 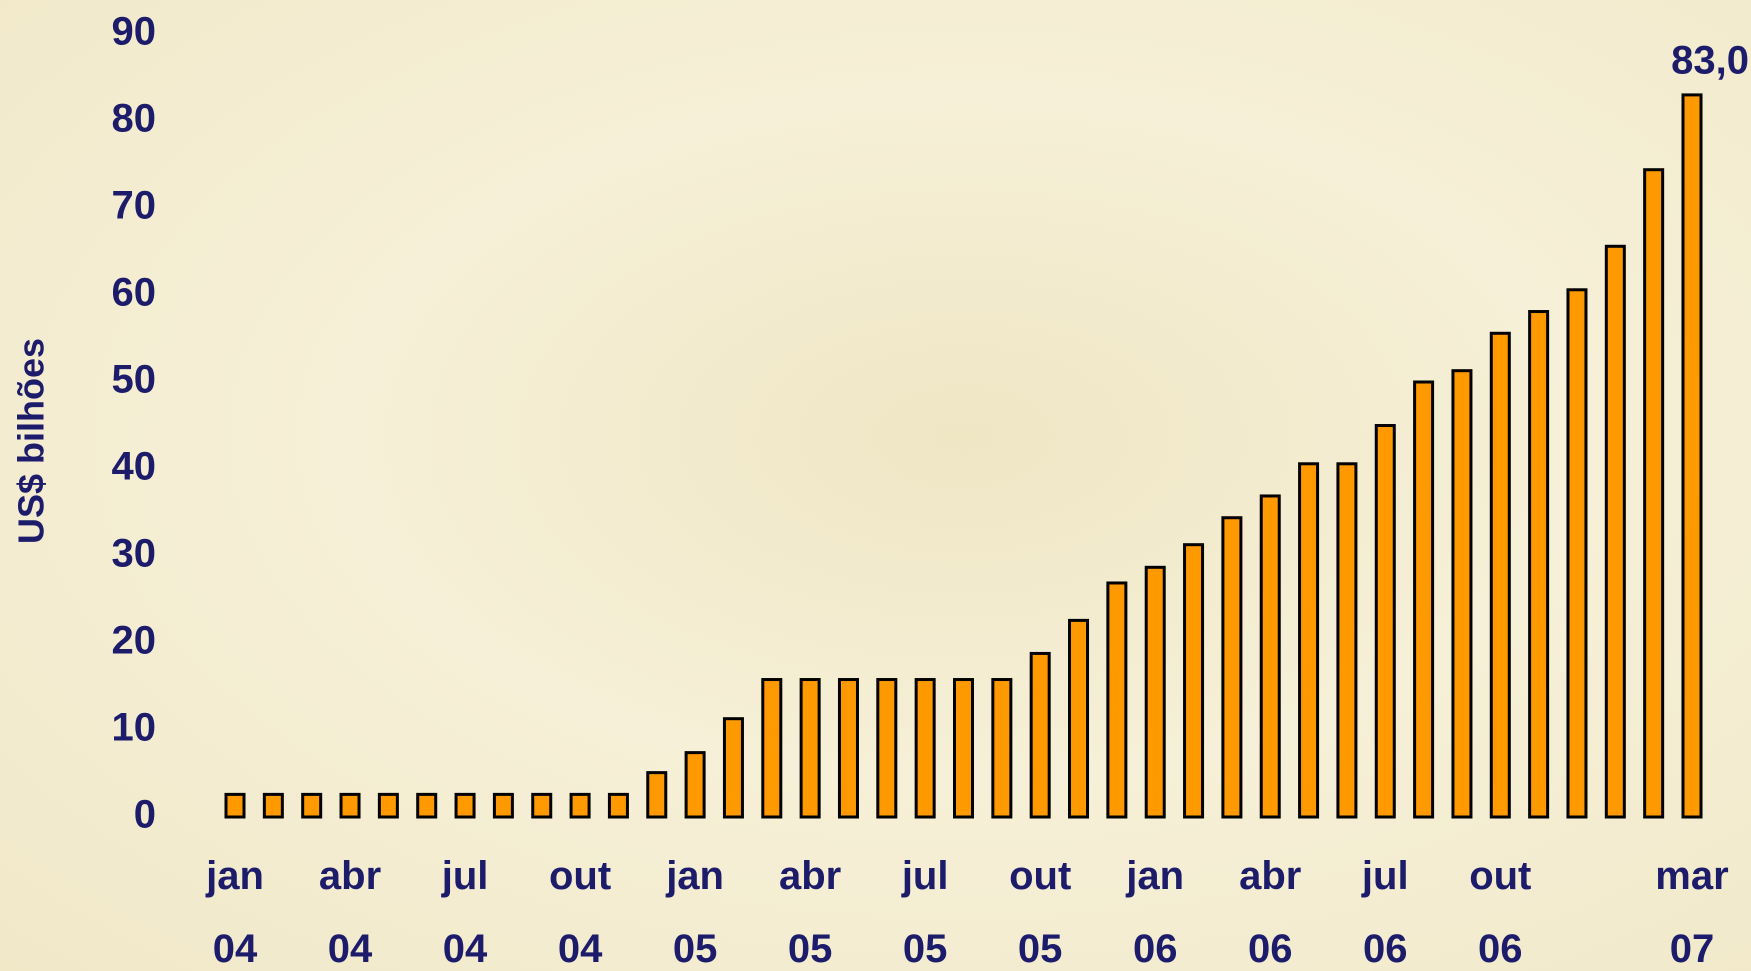 What do you see at coordinates (465, 912) in the screenshot?
I see `x-tick-label: jul 04` at bounding box center [465, 912].